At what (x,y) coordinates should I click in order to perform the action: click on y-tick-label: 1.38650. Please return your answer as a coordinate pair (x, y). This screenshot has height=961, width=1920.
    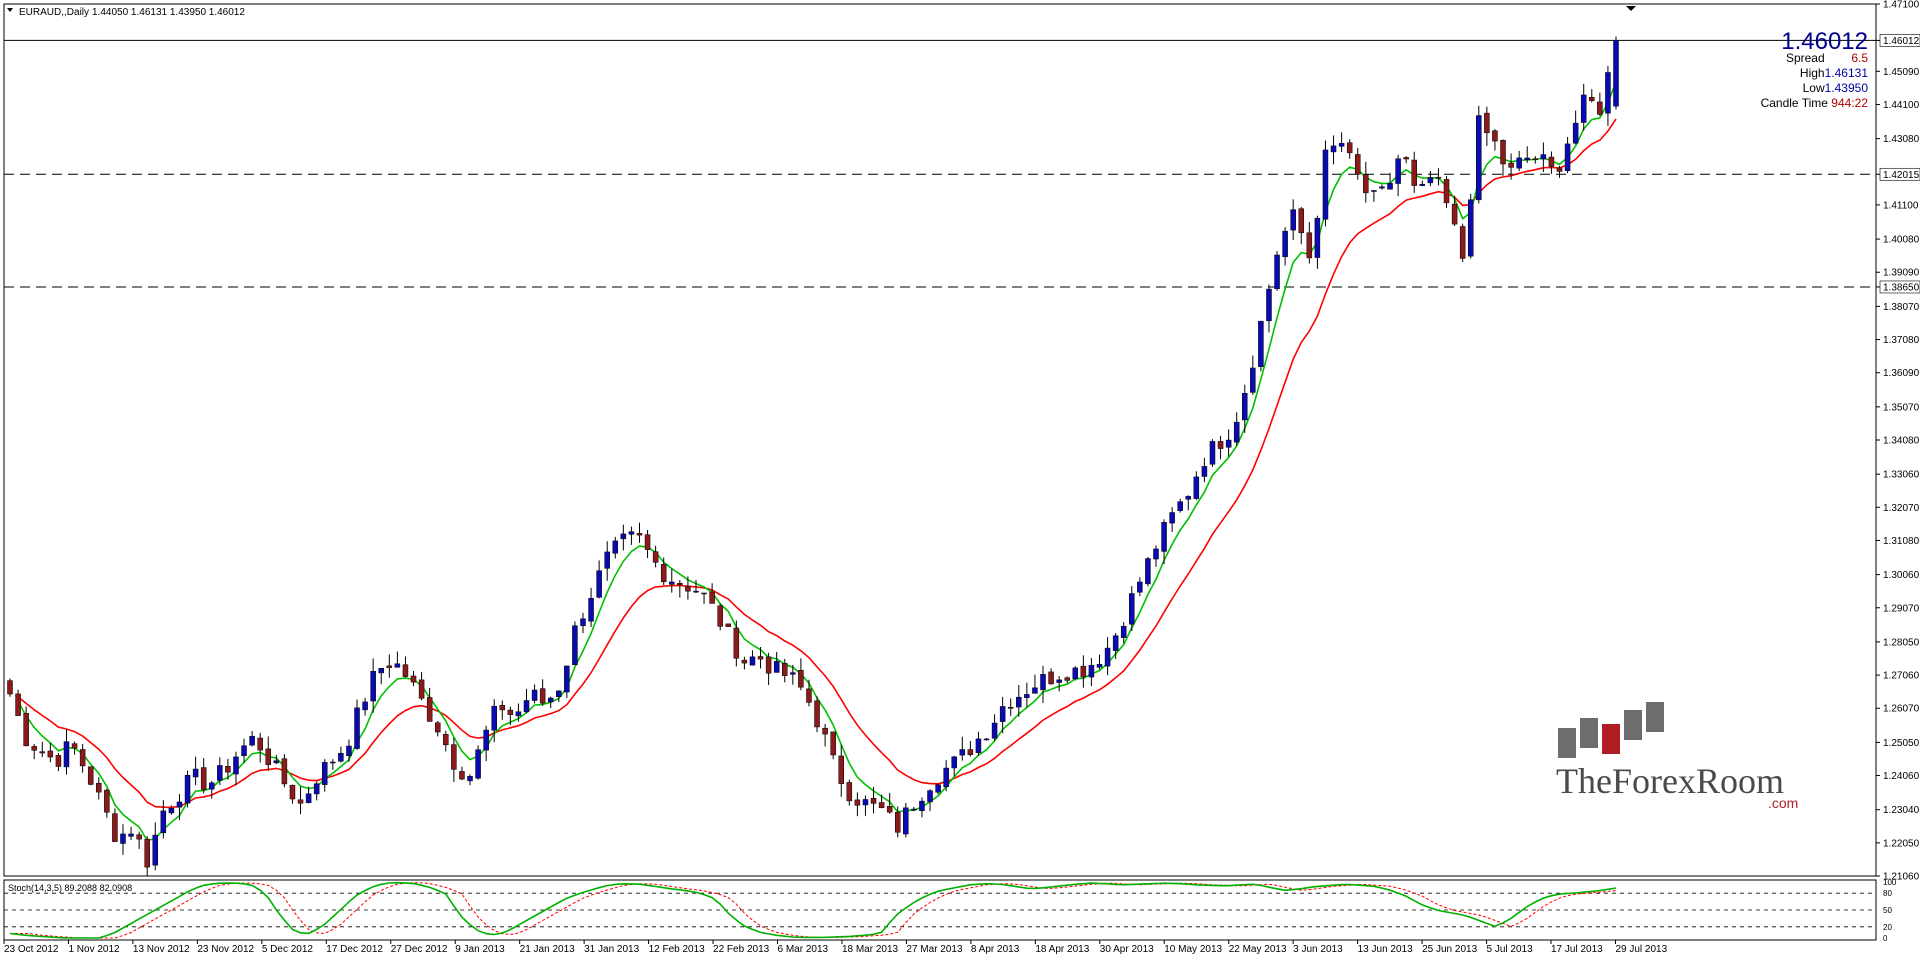
    Looking at the image, I should click on (1901, 287).